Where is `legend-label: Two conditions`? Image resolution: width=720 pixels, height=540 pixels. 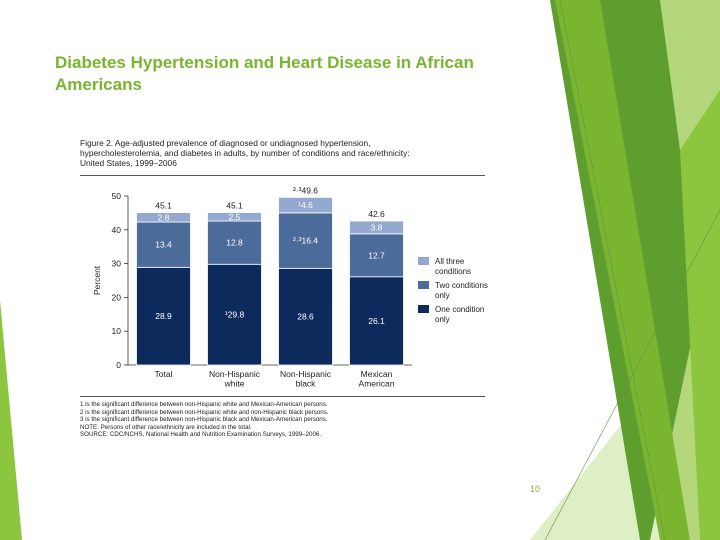
legend-label: Two conditions is located at coordinates (461, 285).